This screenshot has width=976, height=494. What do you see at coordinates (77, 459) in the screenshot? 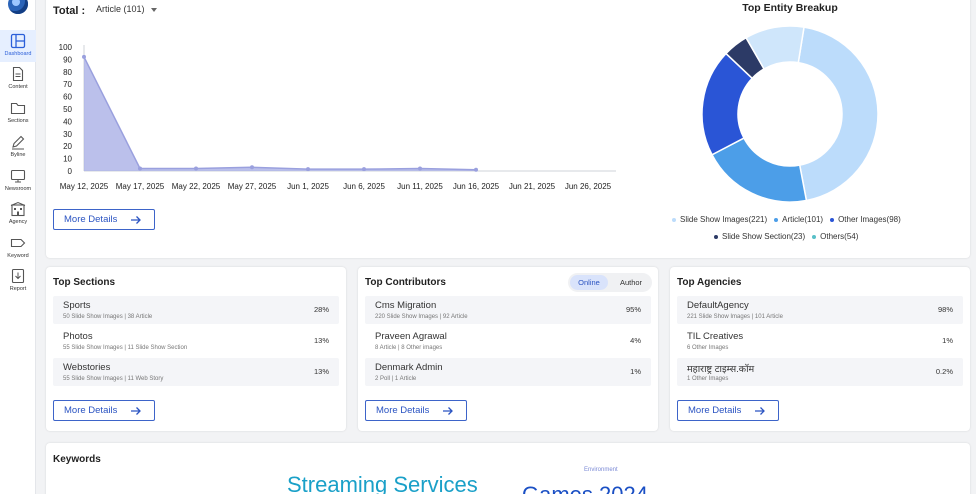
I see `keywords-title: Keywords` at bounding box center [77, 459].